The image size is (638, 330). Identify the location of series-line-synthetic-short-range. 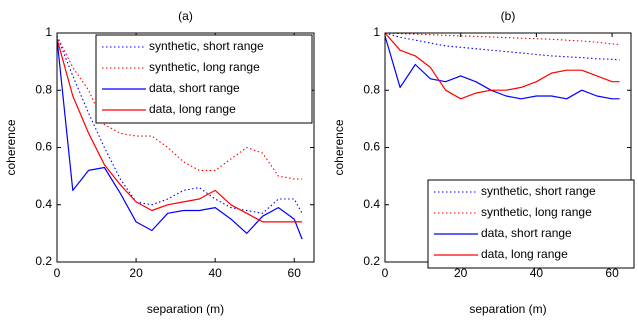
(502, 47).